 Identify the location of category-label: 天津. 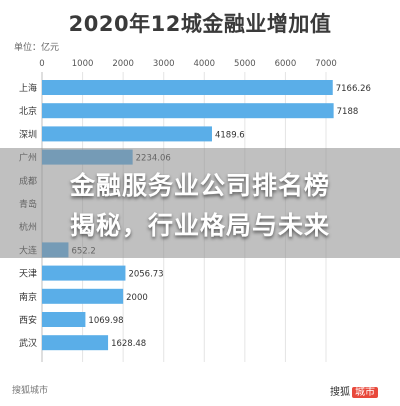
(28, 274).